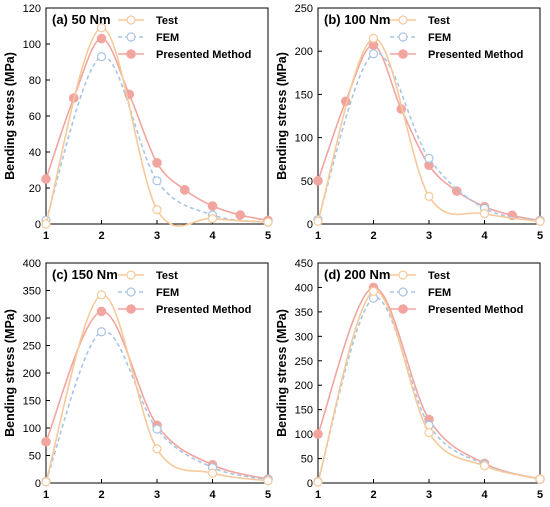 Image resolution: width=550 pixels, height=507 pixels. What do you see at coordinates (35, 117) in the screenshot?
I see `y-tick-label: 60` at bounding box center [35, 117].